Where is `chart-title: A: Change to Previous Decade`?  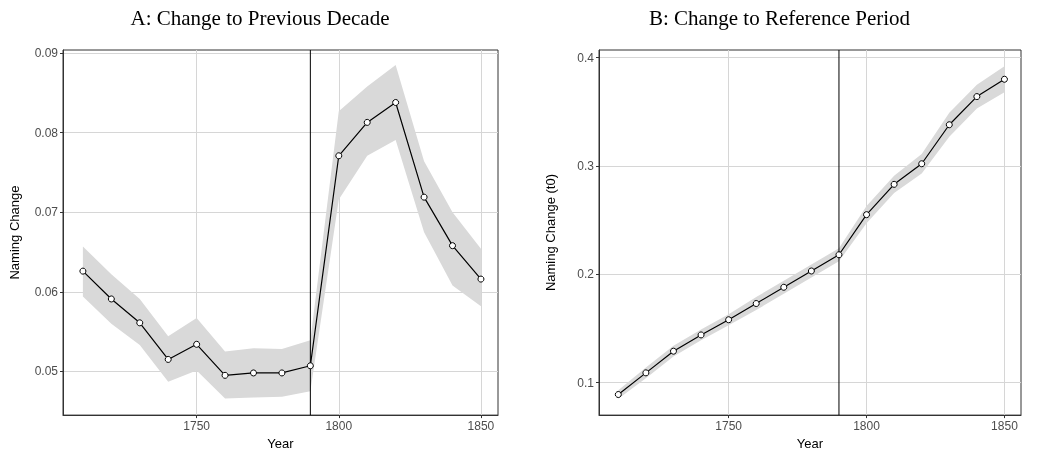 chart-title: A: Change to Previous Decade is located at coordinates (260, 17).